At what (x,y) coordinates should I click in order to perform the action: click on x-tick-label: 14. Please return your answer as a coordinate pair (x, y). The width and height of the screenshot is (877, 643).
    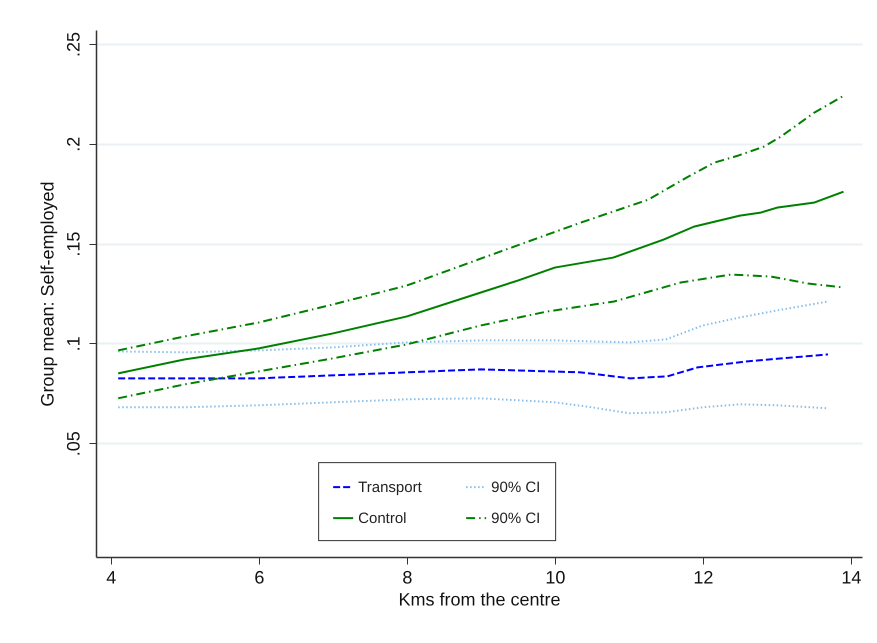
    Looking at the image, I should click on (851, 578).